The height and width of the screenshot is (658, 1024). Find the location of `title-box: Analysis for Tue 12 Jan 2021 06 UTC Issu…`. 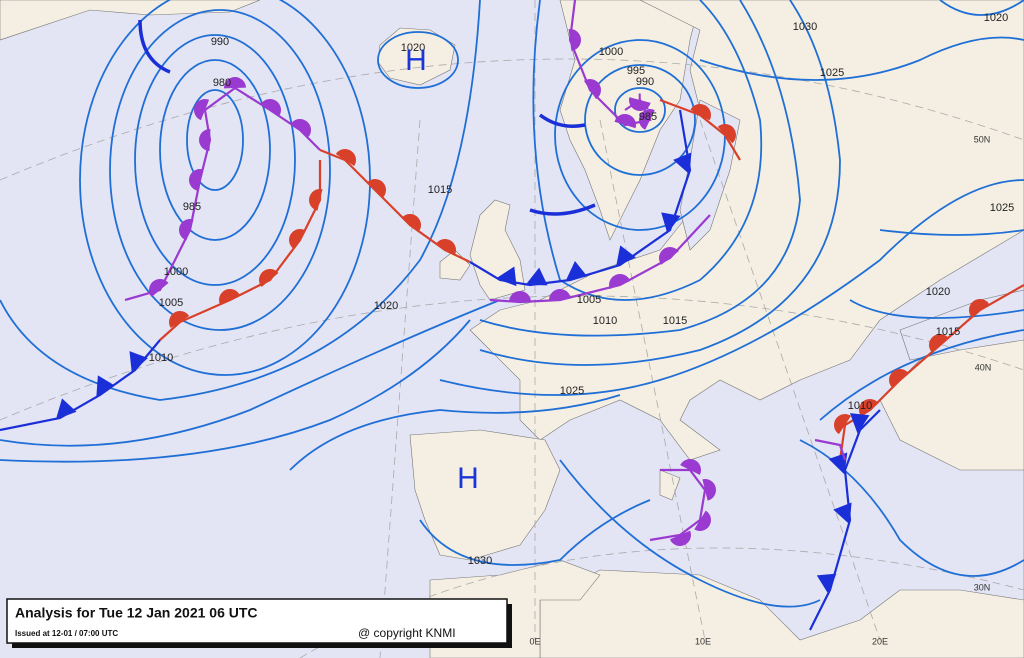

title-box: Analysis for Tue 12 Jan 2021 06 UTC Issu… is located at coordinates (259, 623).